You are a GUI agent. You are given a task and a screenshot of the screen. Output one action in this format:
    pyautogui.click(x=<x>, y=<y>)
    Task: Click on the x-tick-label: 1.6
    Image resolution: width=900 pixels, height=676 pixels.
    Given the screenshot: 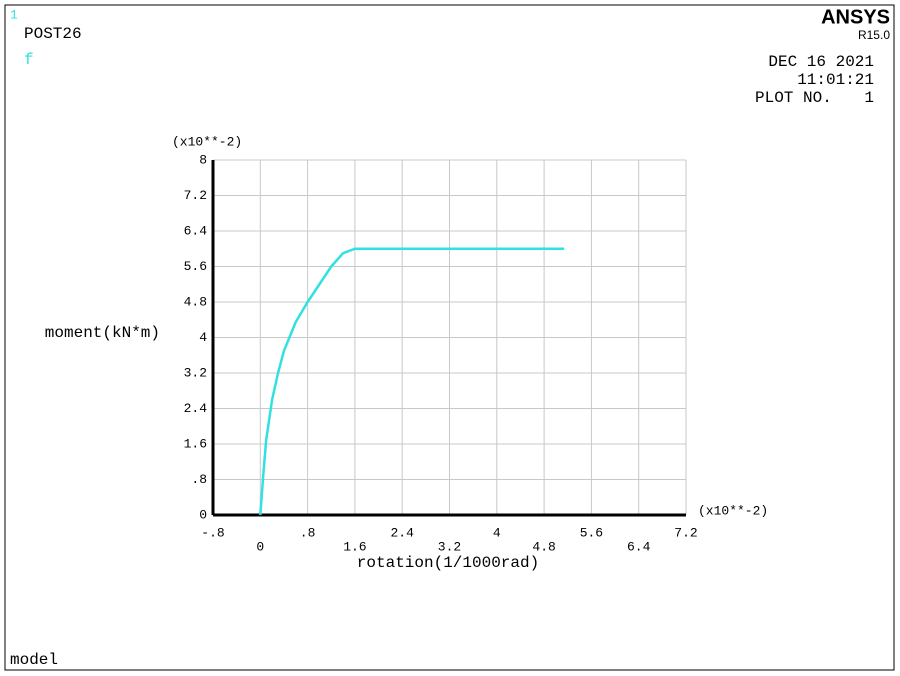 What is the action you would take?
    pyautogui.click(x=354, y=546)
    